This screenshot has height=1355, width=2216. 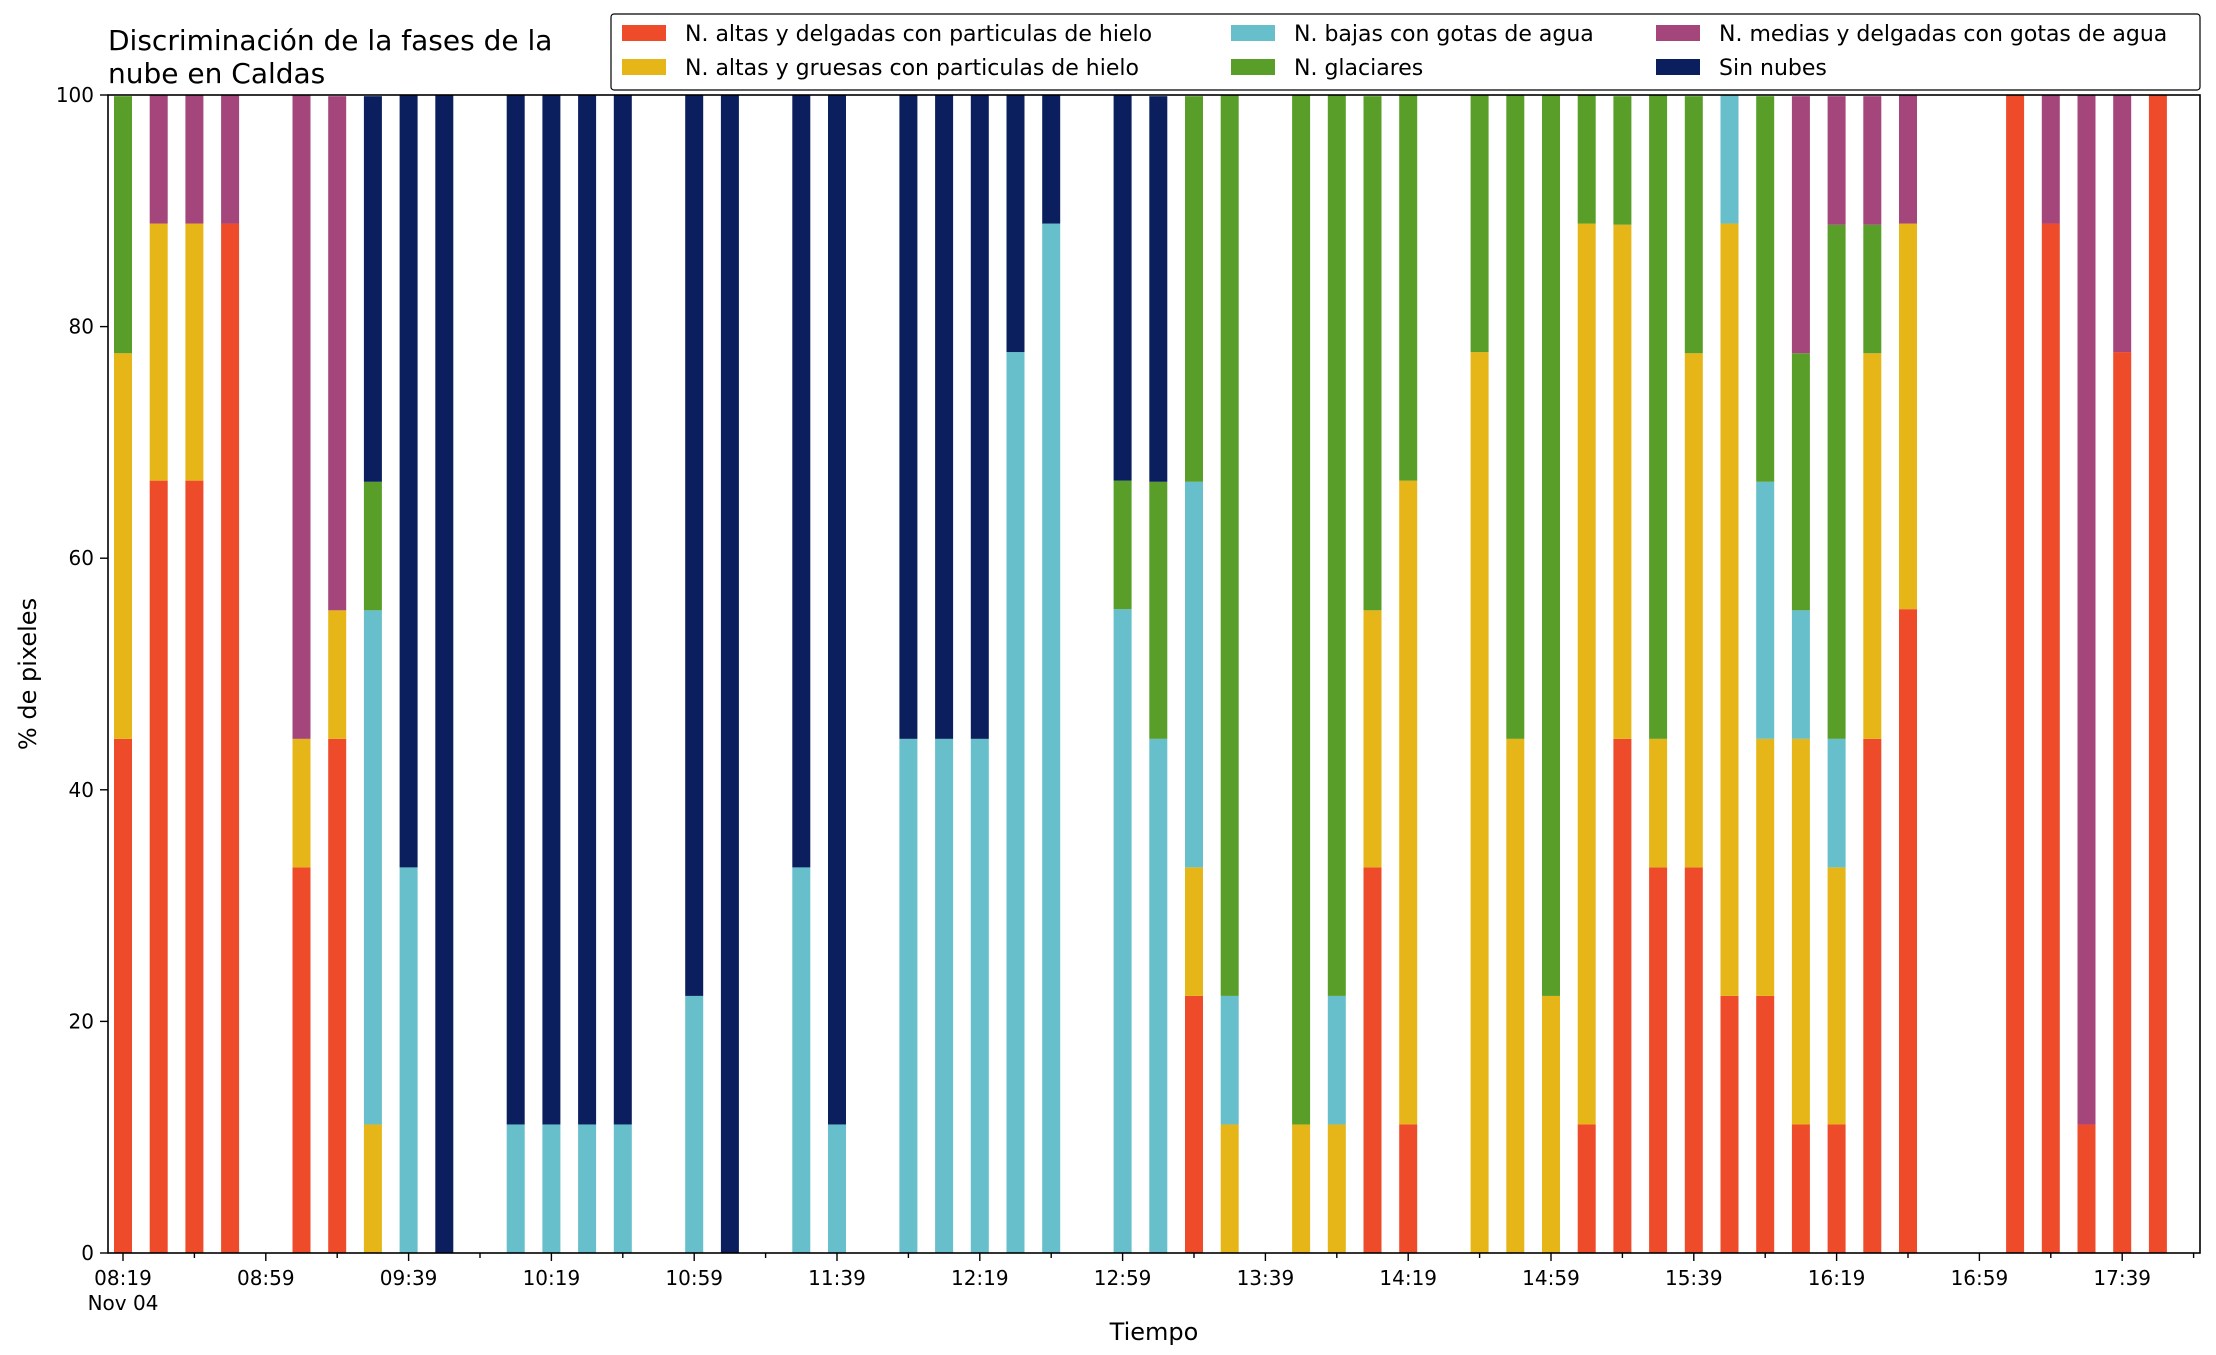 What do you see at coordinates (81, 790) in the screenshot?
I see `y-tick-label-40: 40` at bounding box center [81, 790].